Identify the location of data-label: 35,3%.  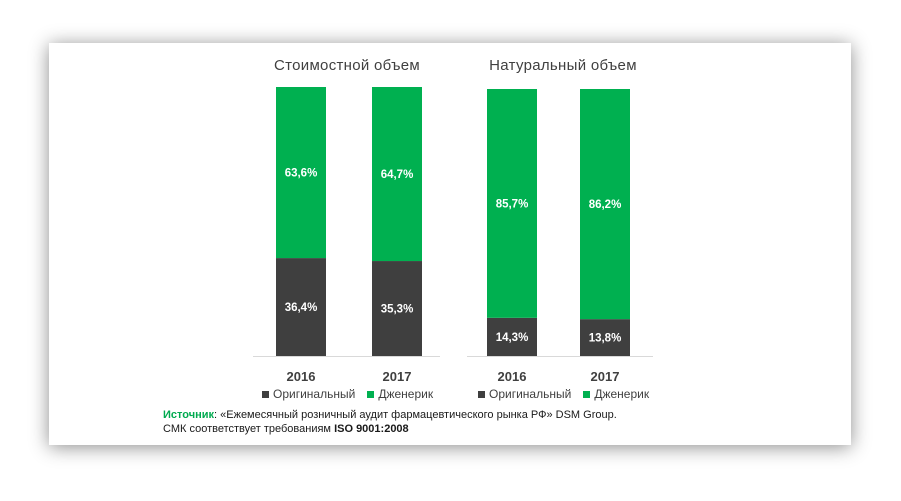
(397, 310).